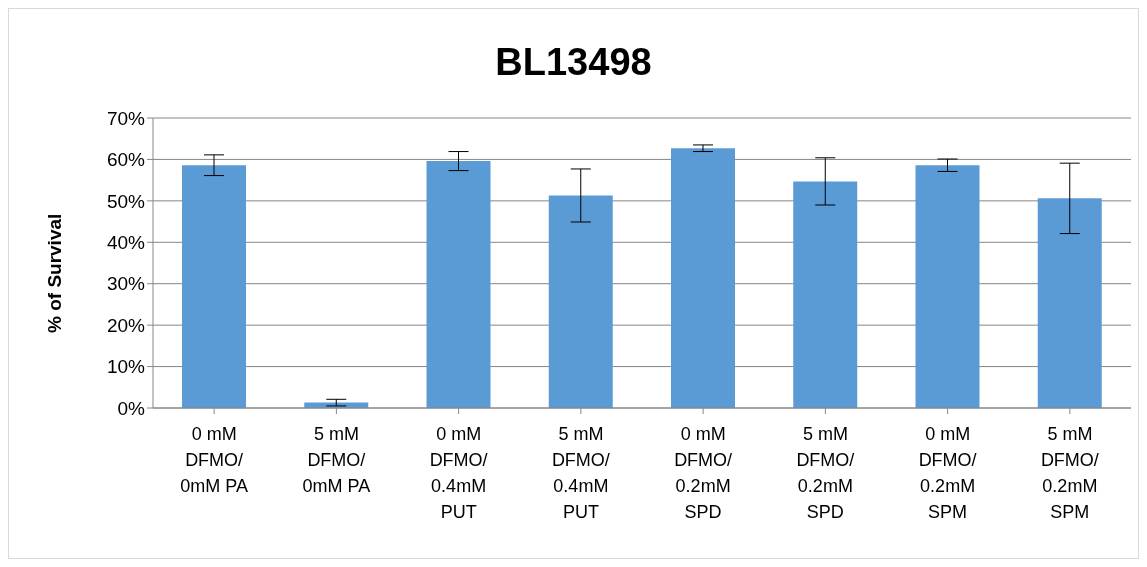 This screenshot has width=1147, height=567. I want to click on x-tick-label: 0 mM DFMO/ 0mM PA, so click(214, 460).